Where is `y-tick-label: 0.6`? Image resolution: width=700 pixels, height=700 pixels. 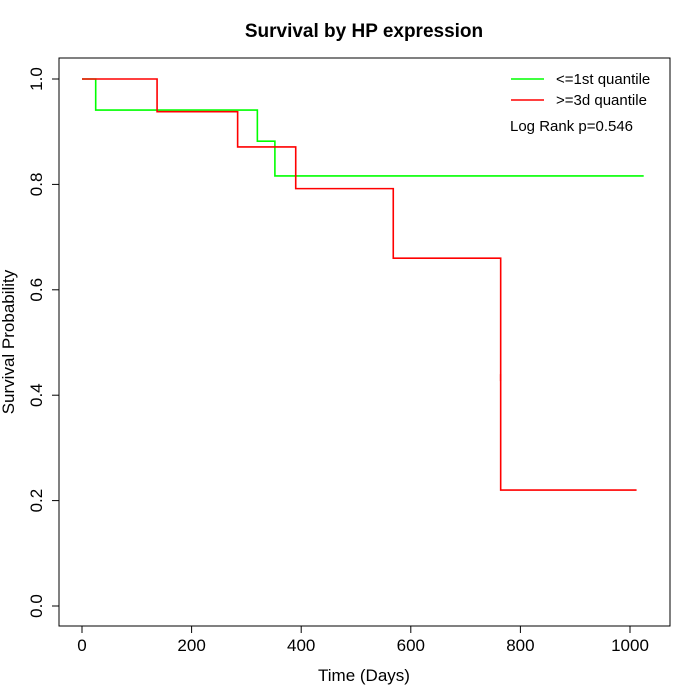
y-tick-label: 0.6 is located at coordinates (36, 290).